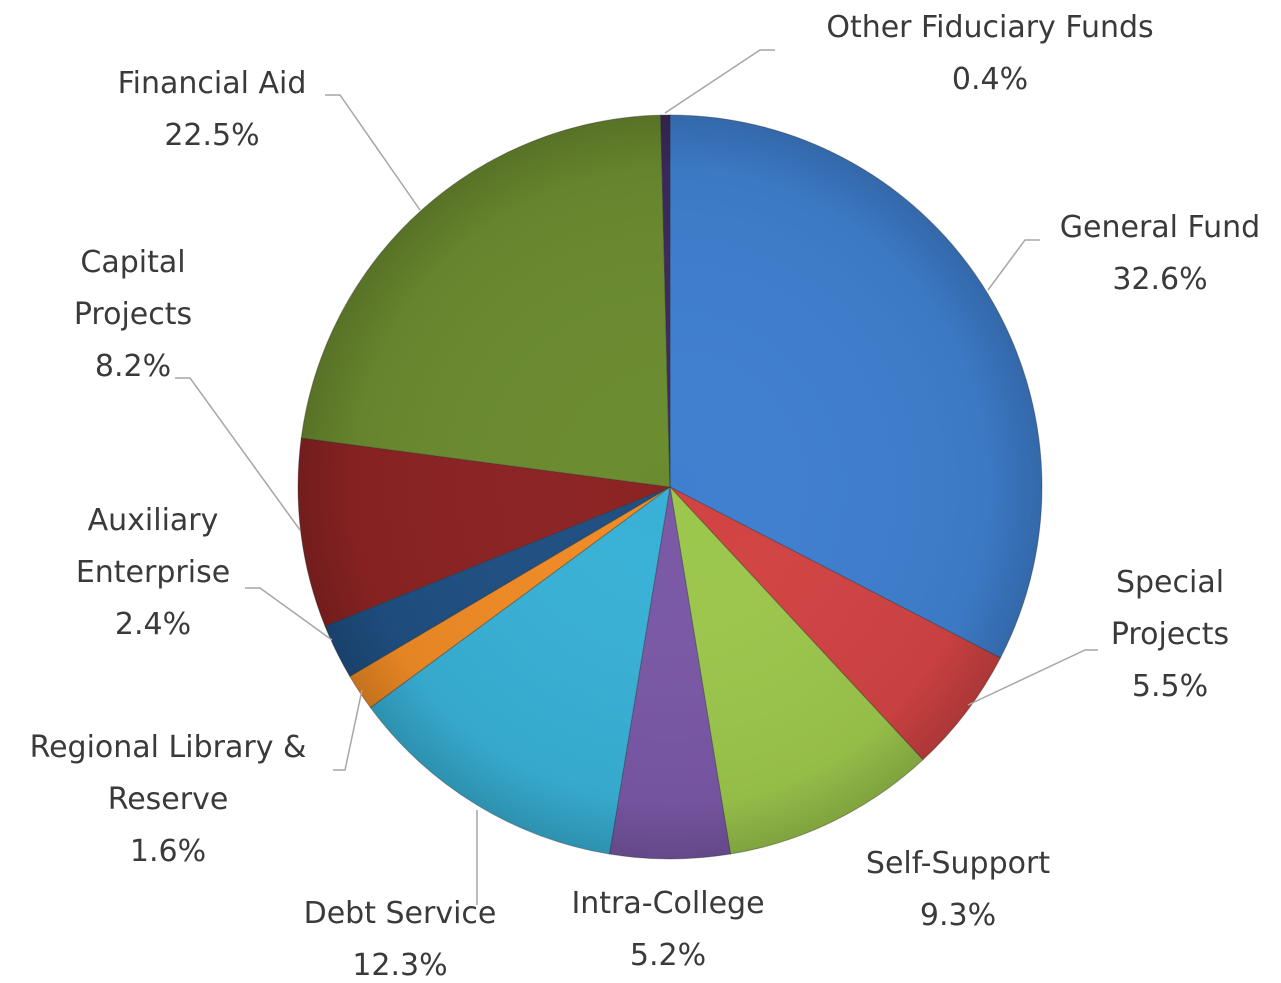 Image resolution: width=1281 pixels, height=983 pixels. Describe the element at coordinates (400, 913) in the screenshot. I see `category-label: Debt Service` at that location.